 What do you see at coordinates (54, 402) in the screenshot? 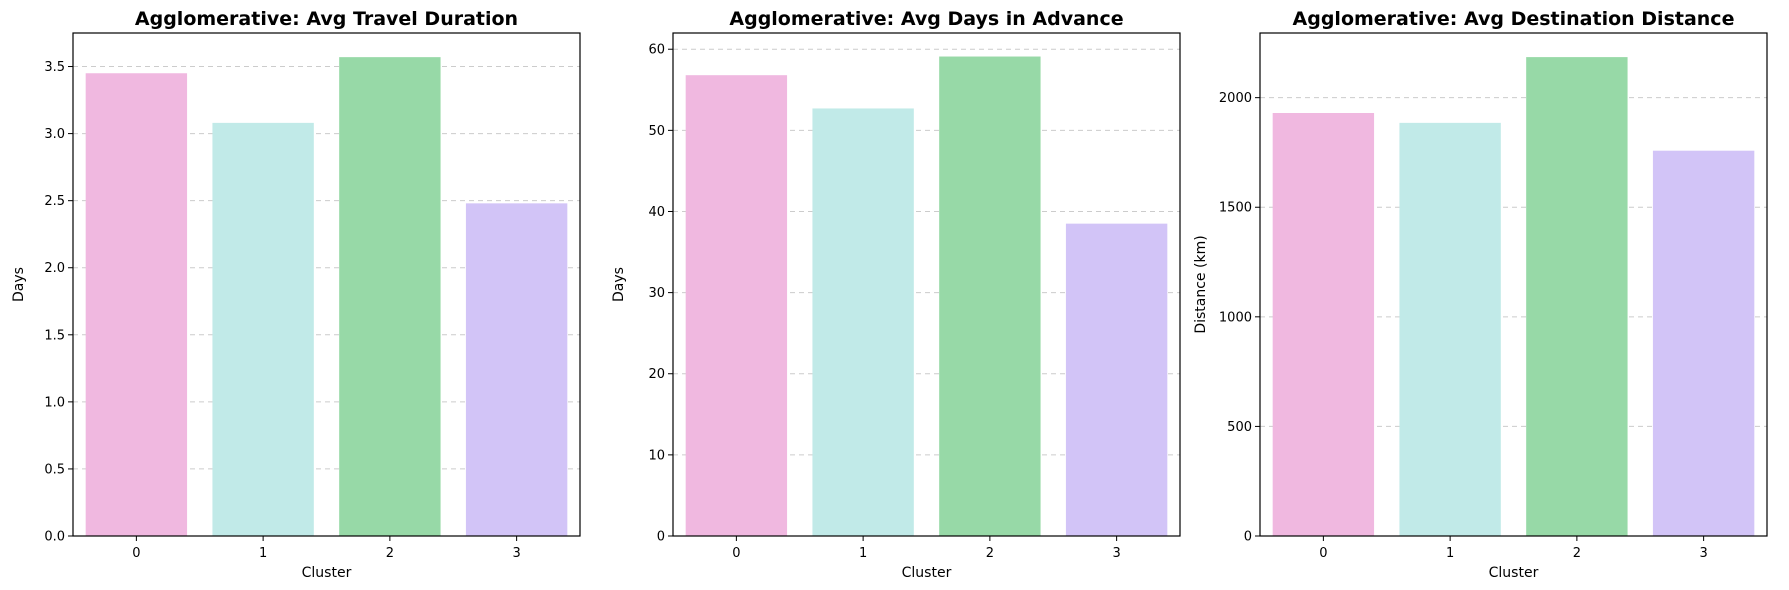
I see `y-tick-label: 1.0` at bounding box center [54, 402].